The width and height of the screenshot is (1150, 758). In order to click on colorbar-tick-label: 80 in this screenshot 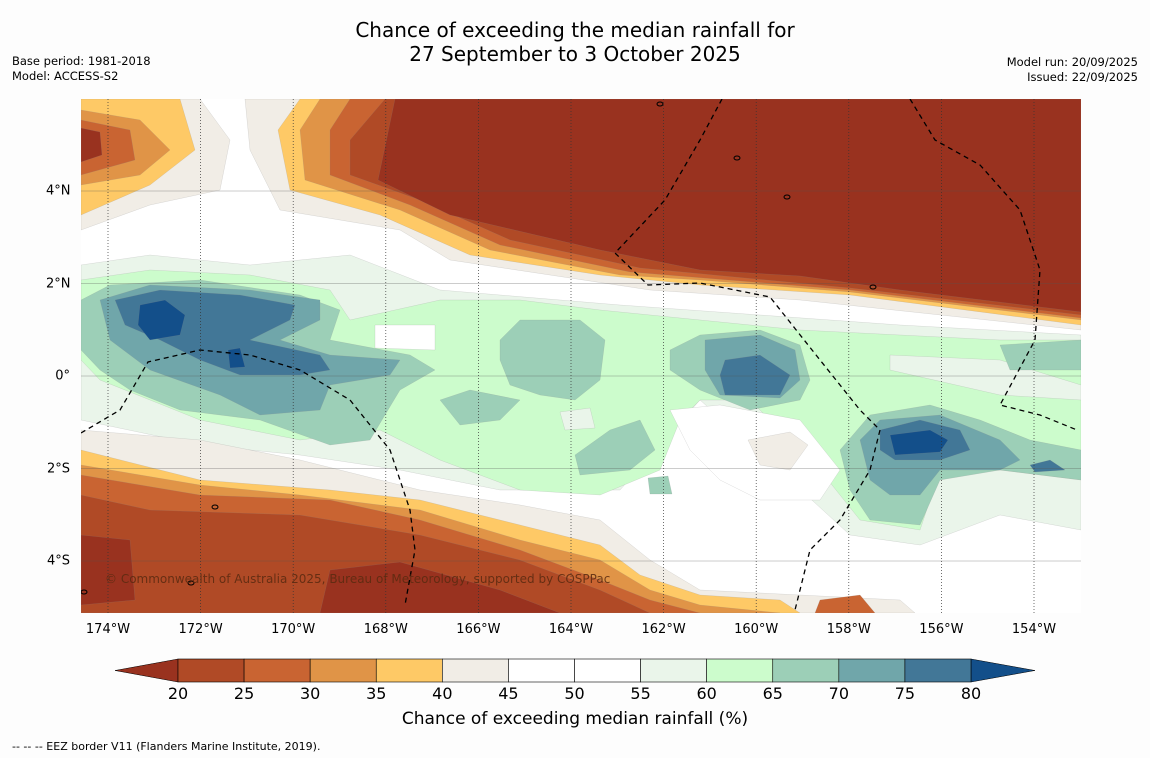, I will do `click(971, 693)`.